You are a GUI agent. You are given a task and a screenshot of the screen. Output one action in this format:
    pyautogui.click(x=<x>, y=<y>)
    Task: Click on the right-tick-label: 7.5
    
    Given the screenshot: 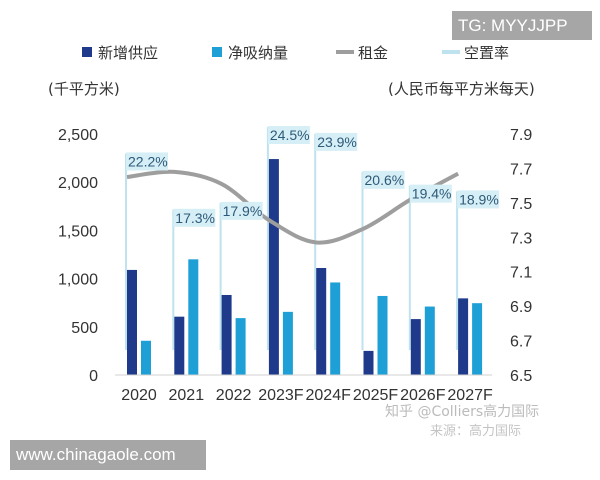 What is the action you would take?
    pyautogui.click(x=521, y=204)
    